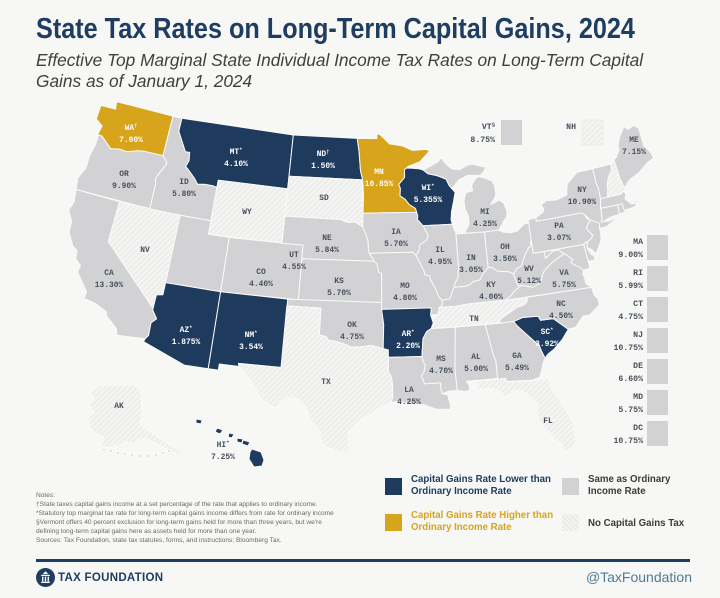  Describe the element at coordinates (409, 390) in the screenshot. I see `svg-text: LA` at that location.